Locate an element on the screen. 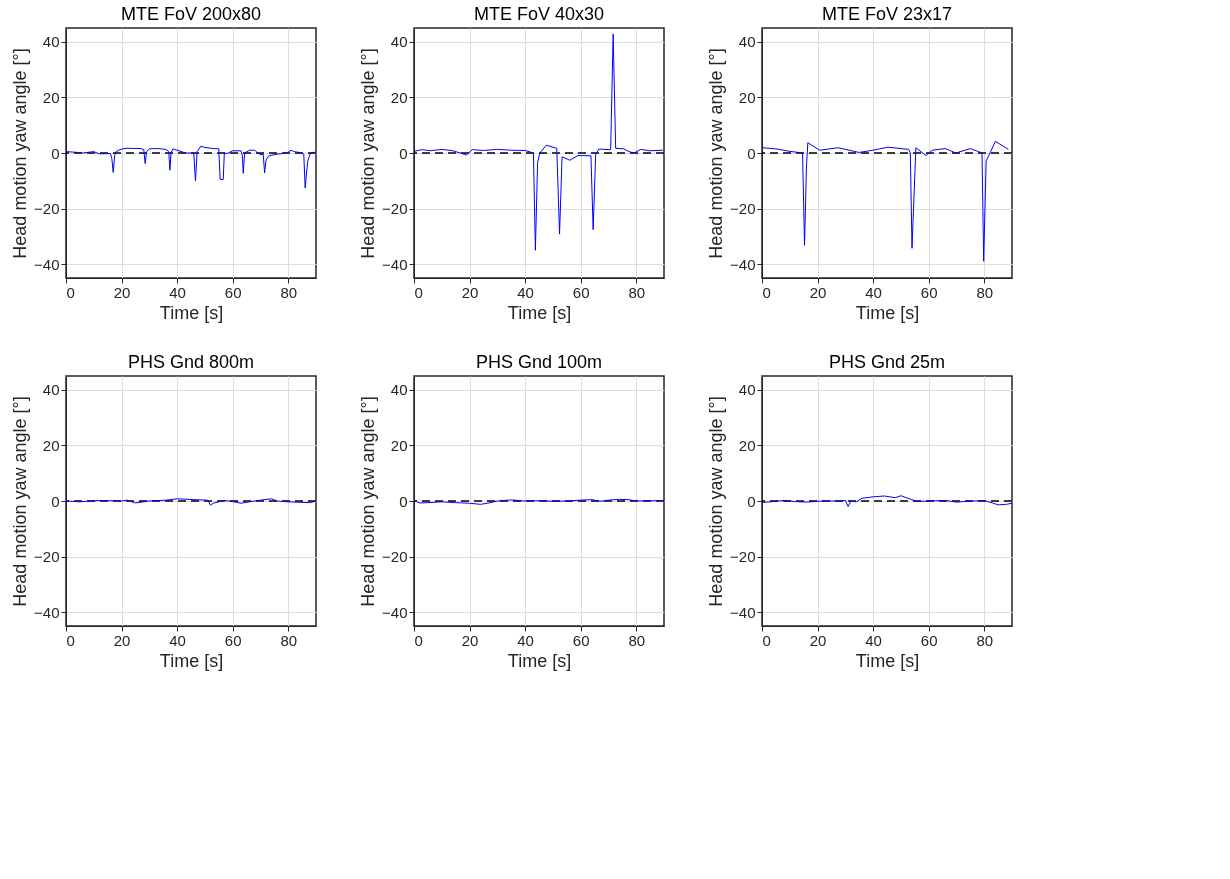 This screenshot has height=879, width=1230. chart-title: MTE FoV 200x80 is located at coordinates (191, 14).